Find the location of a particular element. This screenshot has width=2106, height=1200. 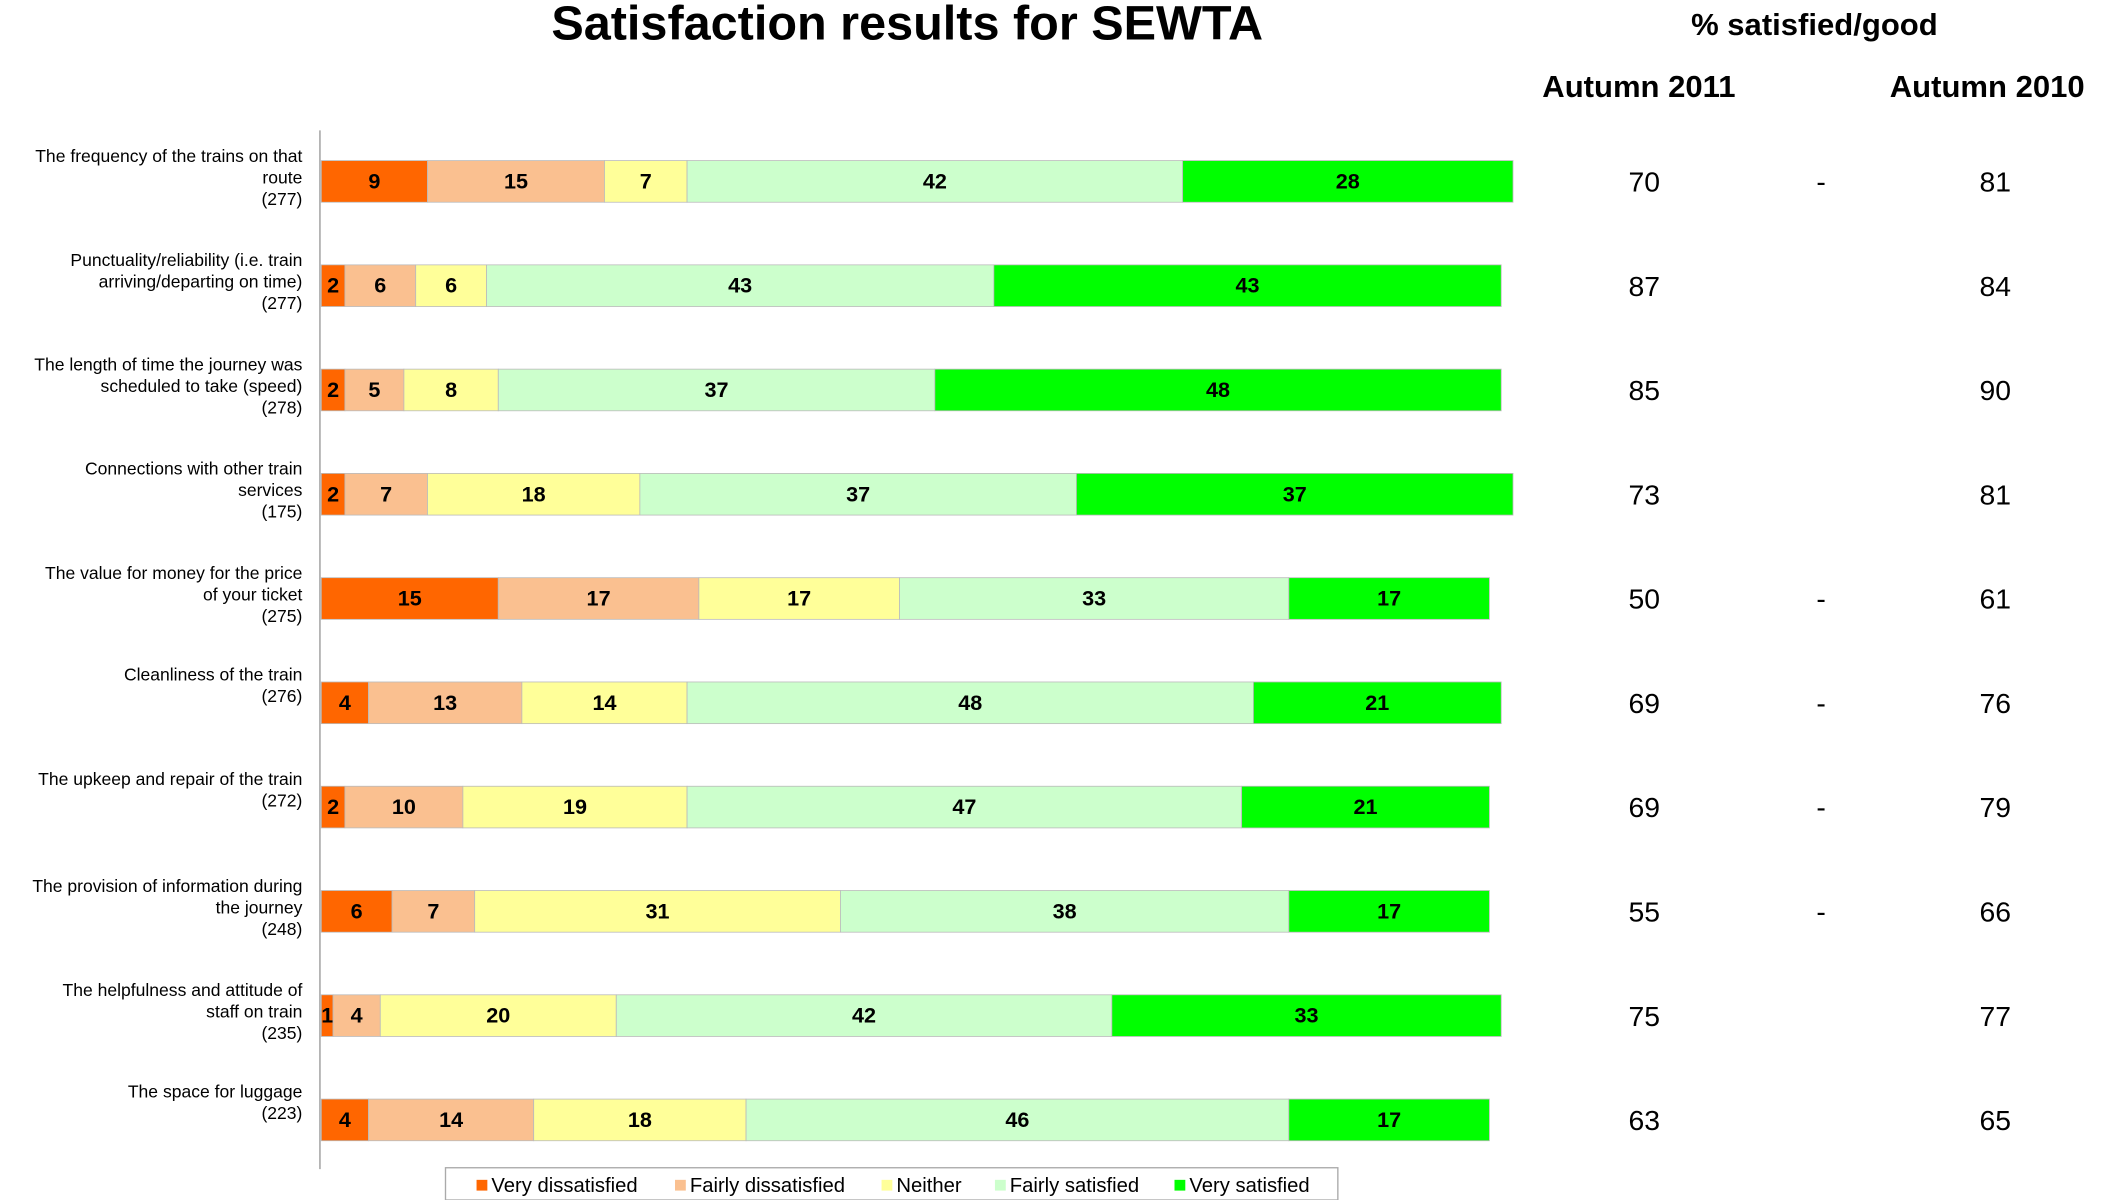

value-label: 14 is located at coordinates (451, 1119).